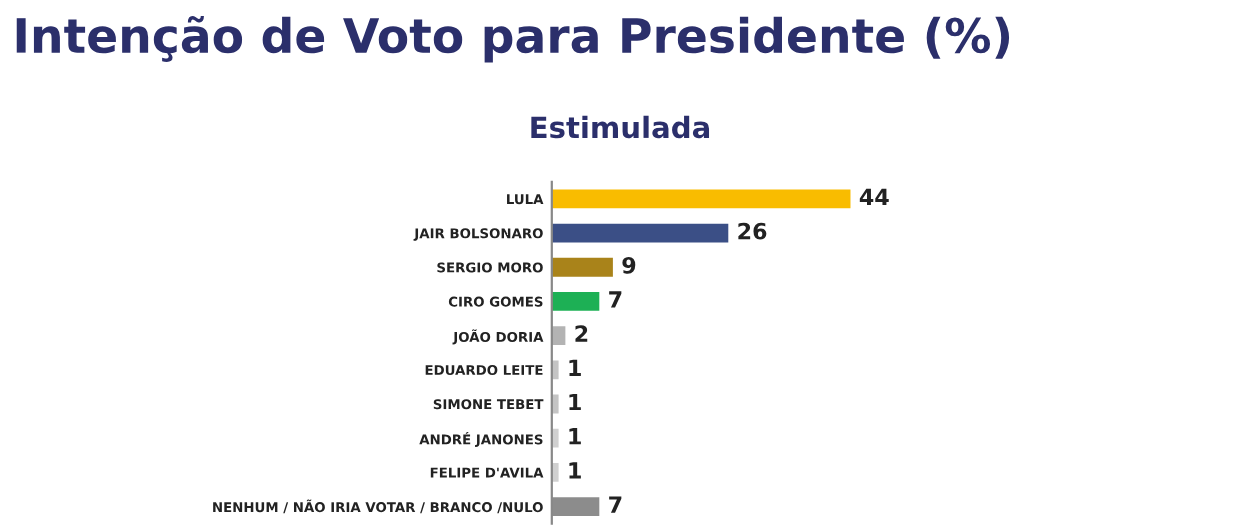  Describe the element at coordinates (620, 127) in the screenshot. I see `chart-subtitle: Estimulada` at that location.